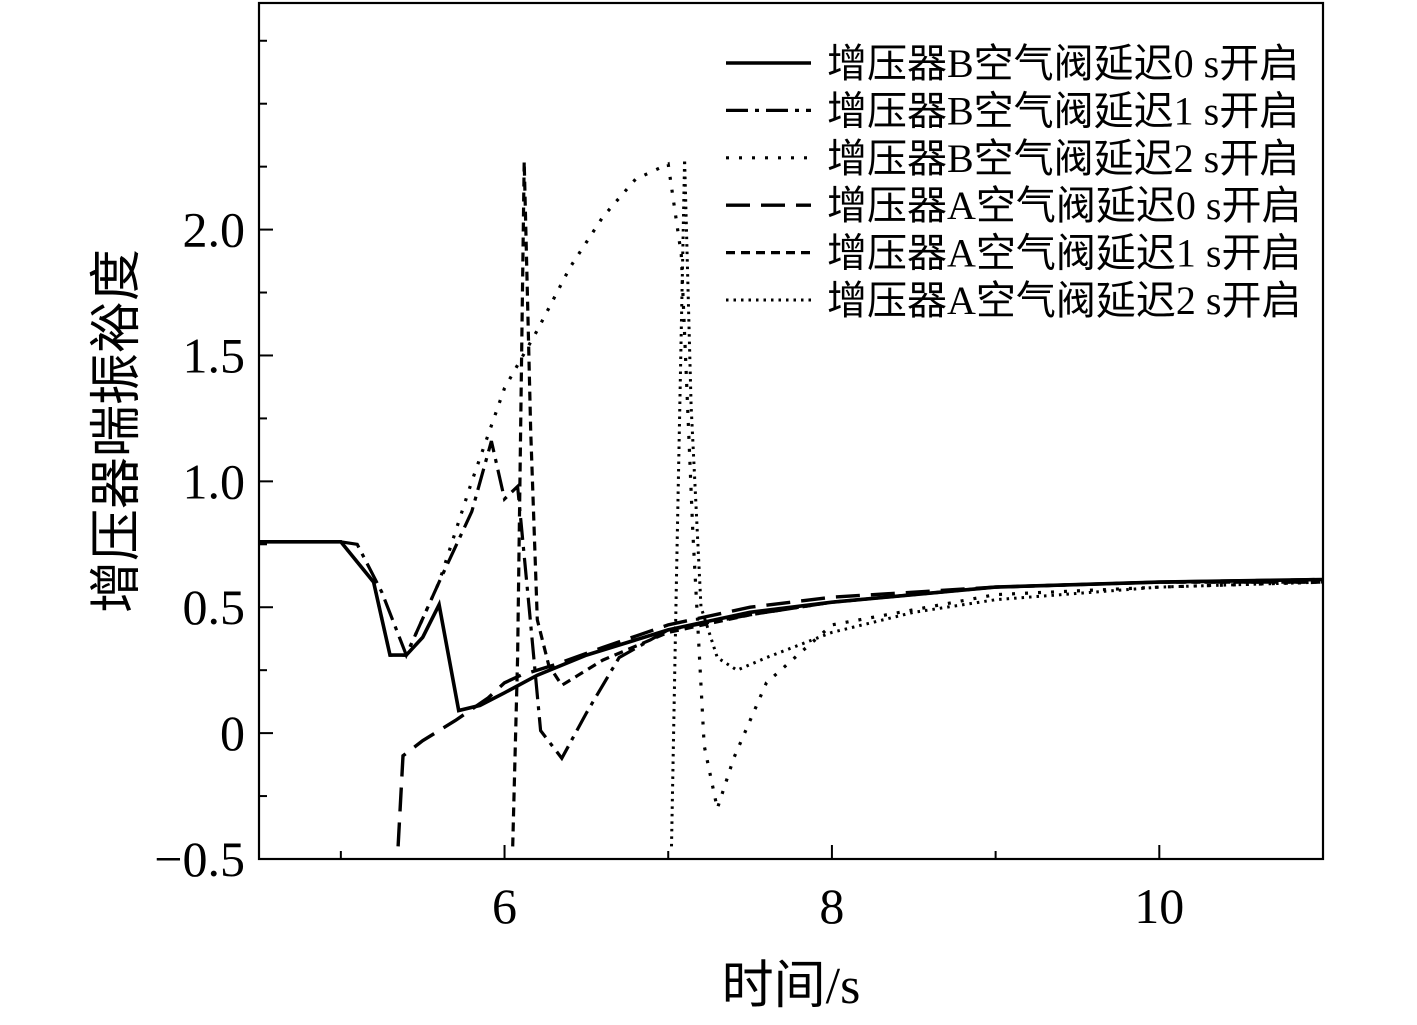 Image resolution: width=1417 pixels, height=1025 pixels. Describe the element at coordinates (232, 733) in the screenshot. I see `y-tick-label: 0` at that location.